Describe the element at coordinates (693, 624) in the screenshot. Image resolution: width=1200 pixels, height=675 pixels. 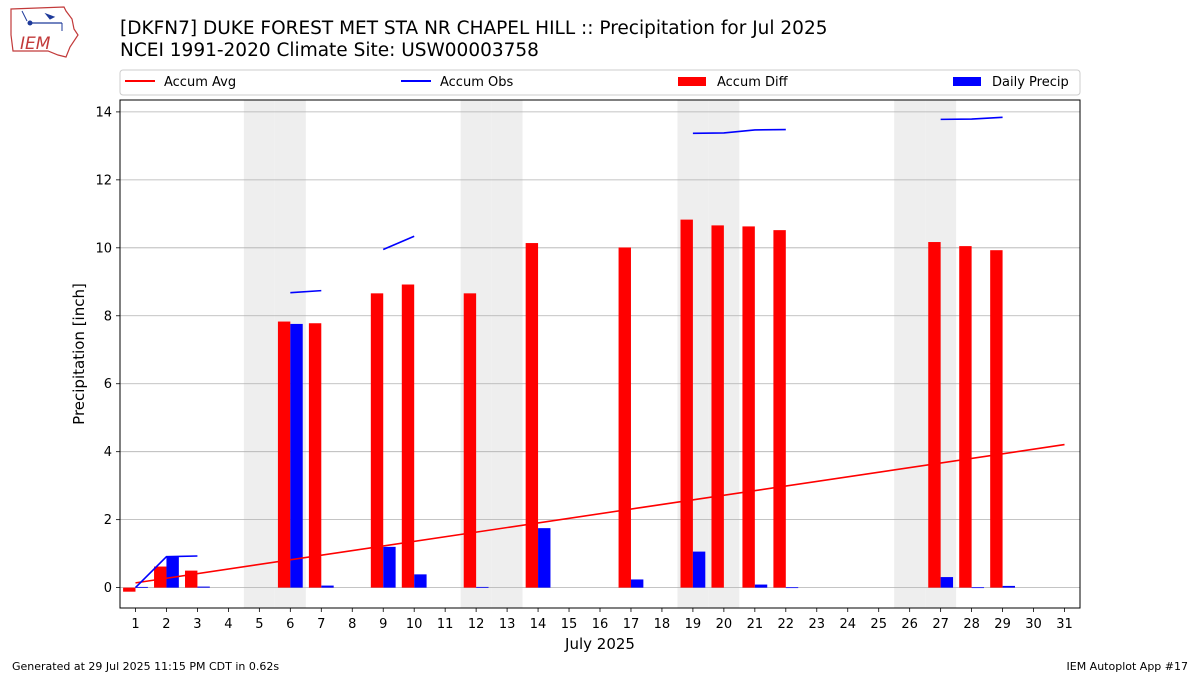
I see `x-tick-label: 19` at that location.